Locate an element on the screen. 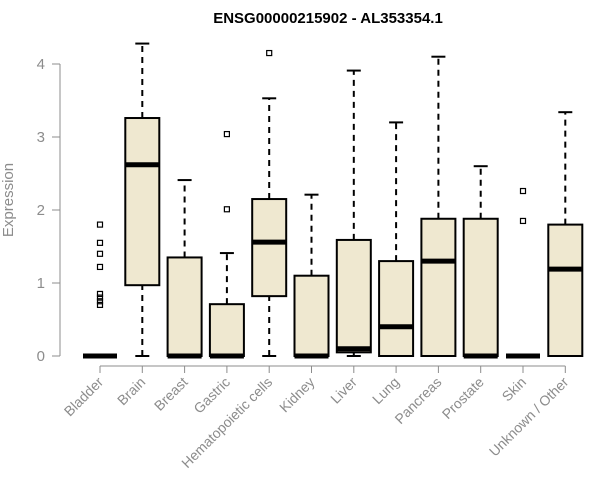  x-tick-label: Pancreas is located at coordinates (417, 400).